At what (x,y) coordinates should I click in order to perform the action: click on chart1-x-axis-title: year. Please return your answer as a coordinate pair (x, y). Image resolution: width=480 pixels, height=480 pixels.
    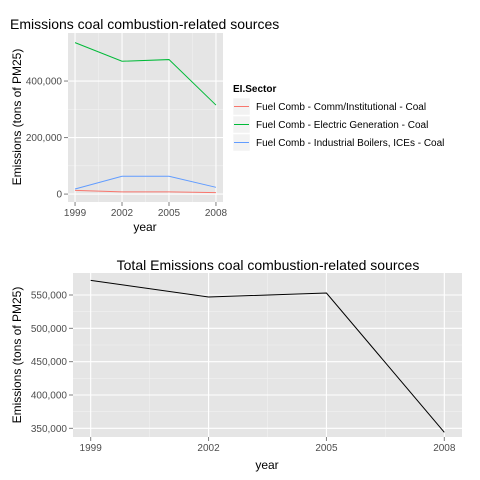
    Looking at the image, I should click on (144, 227).